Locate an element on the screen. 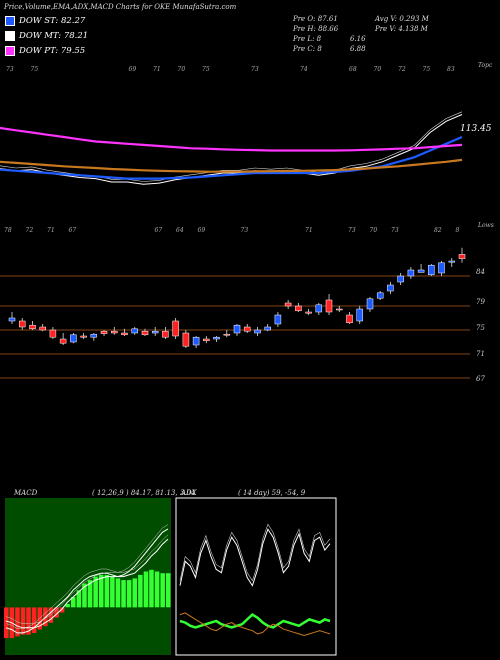 This screenshot has width=500, height=660. ema-top-tick-16: 72 is located at coordinates (402, 69).